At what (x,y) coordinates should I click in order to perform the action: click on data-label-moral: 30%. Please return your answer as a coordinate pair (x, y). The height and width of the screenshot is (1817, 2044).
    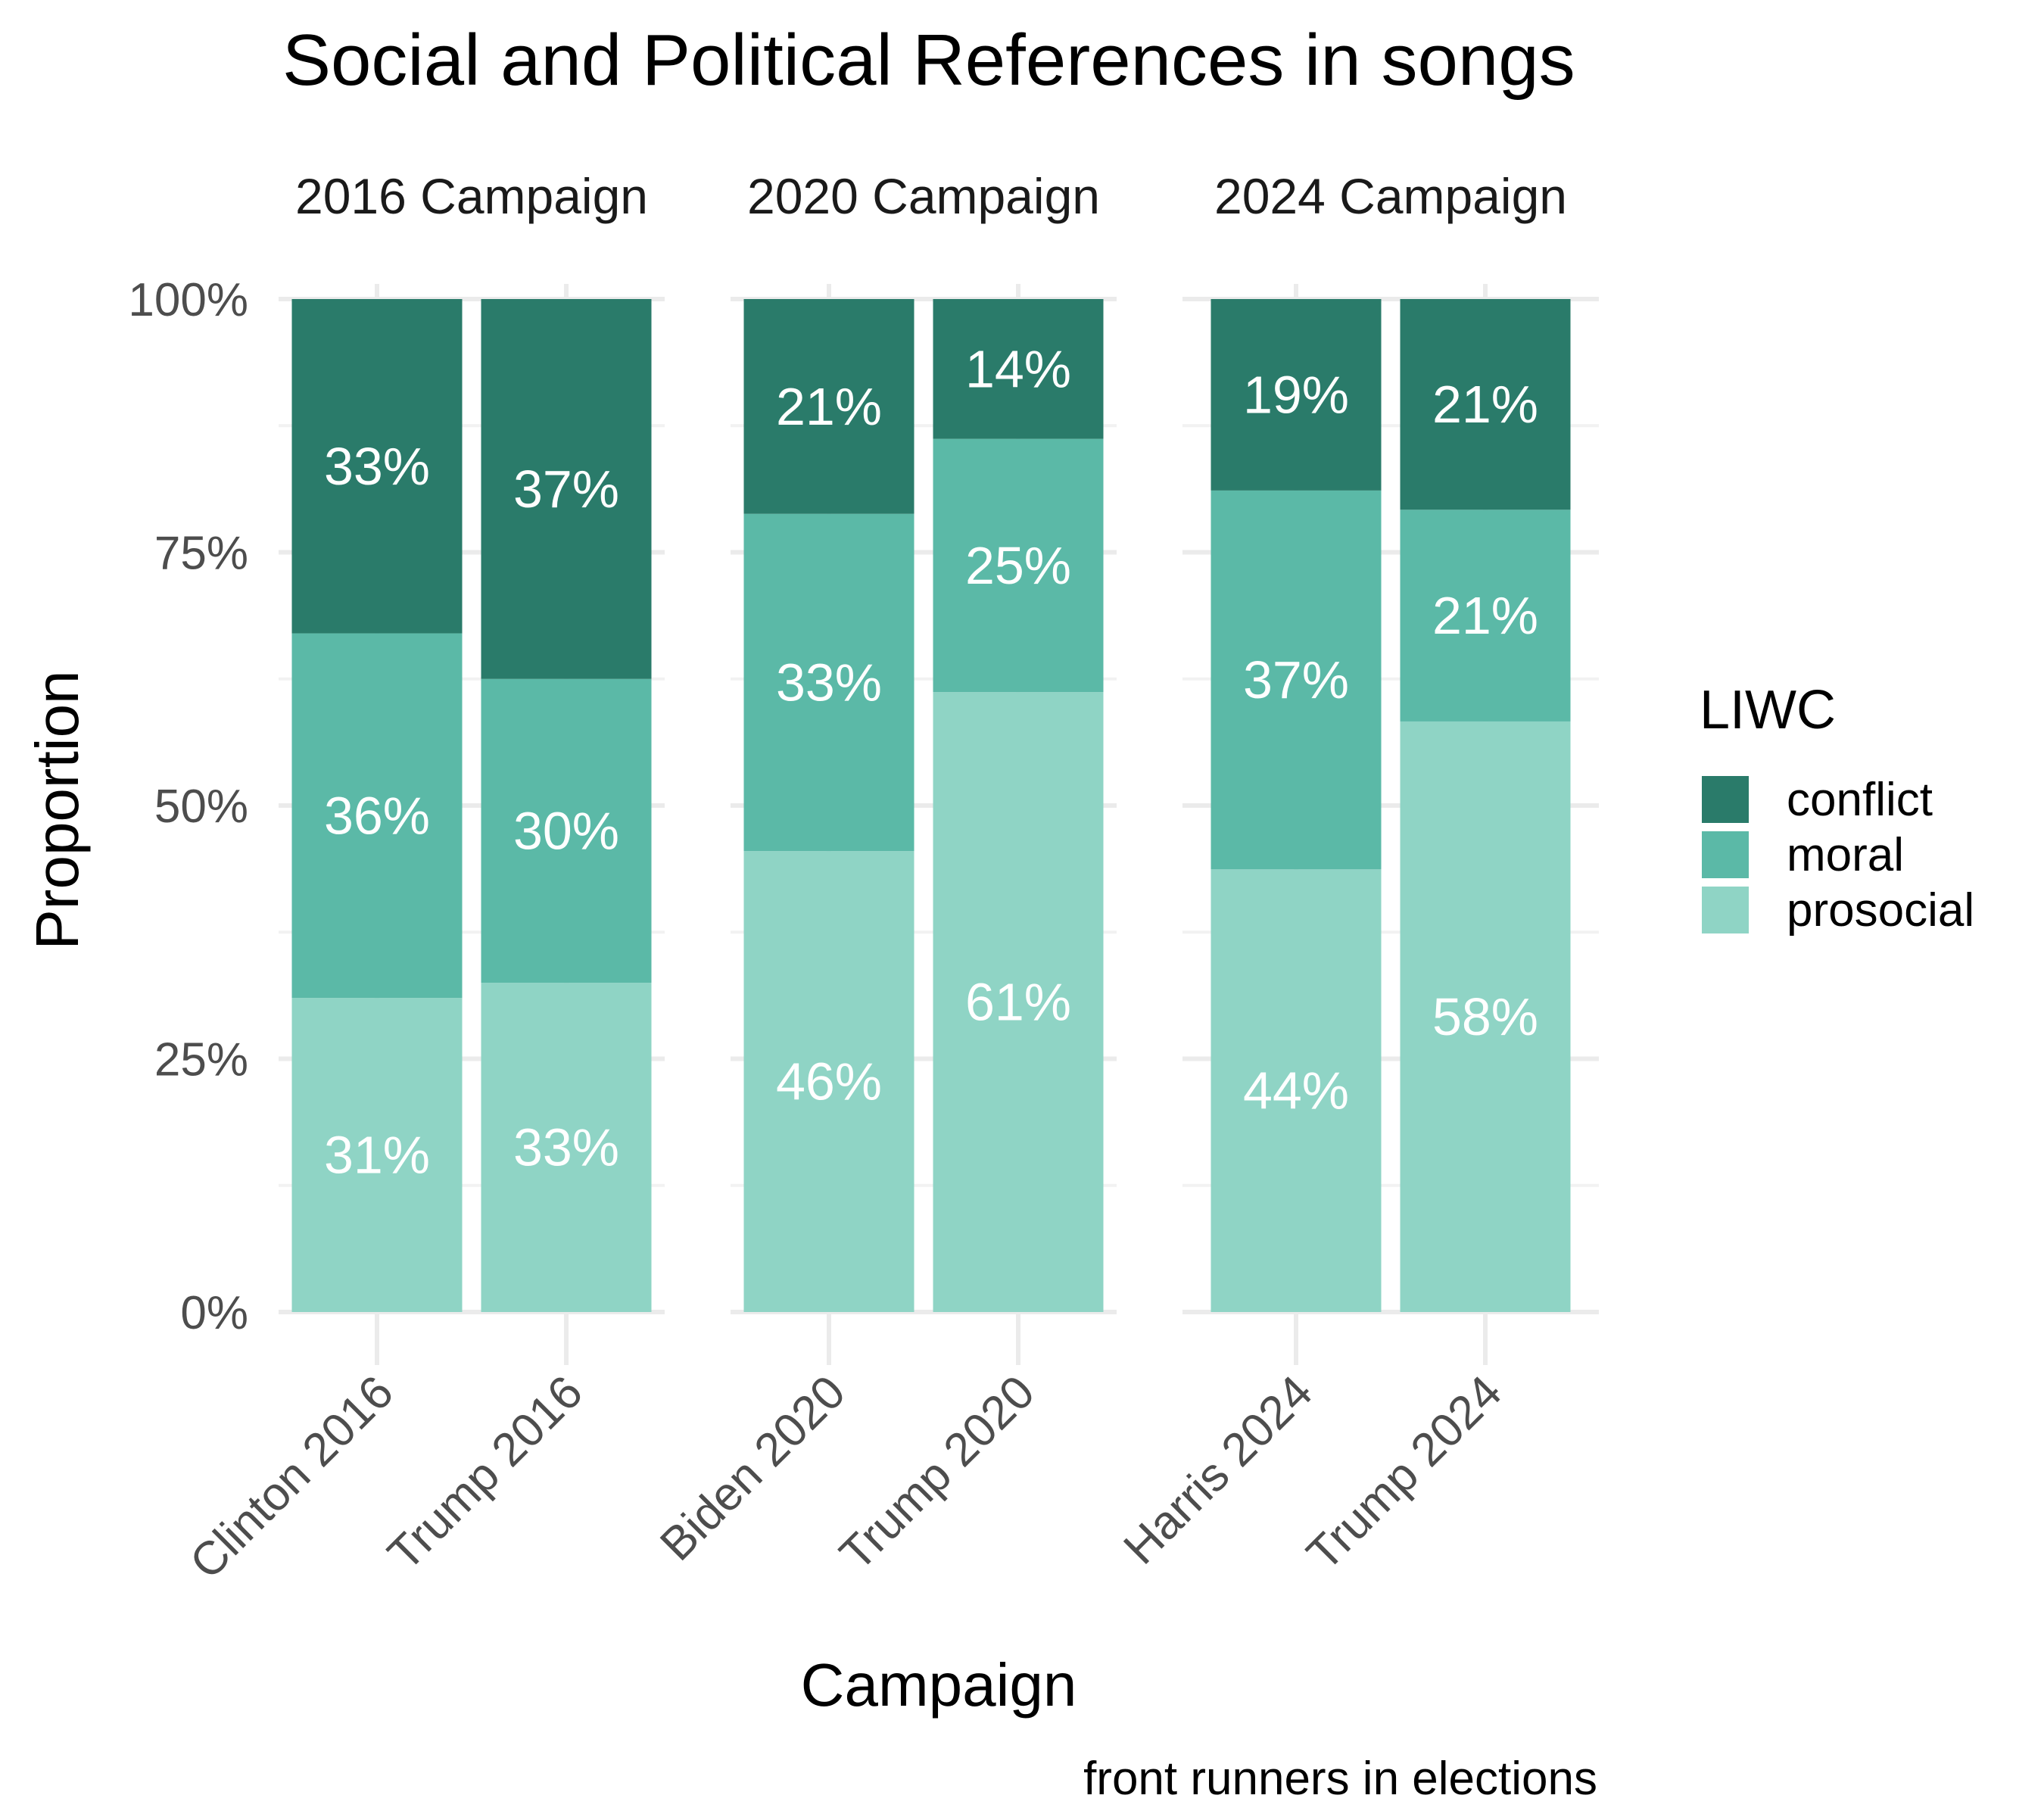
    Looking at the image, I should click on (566, 831).